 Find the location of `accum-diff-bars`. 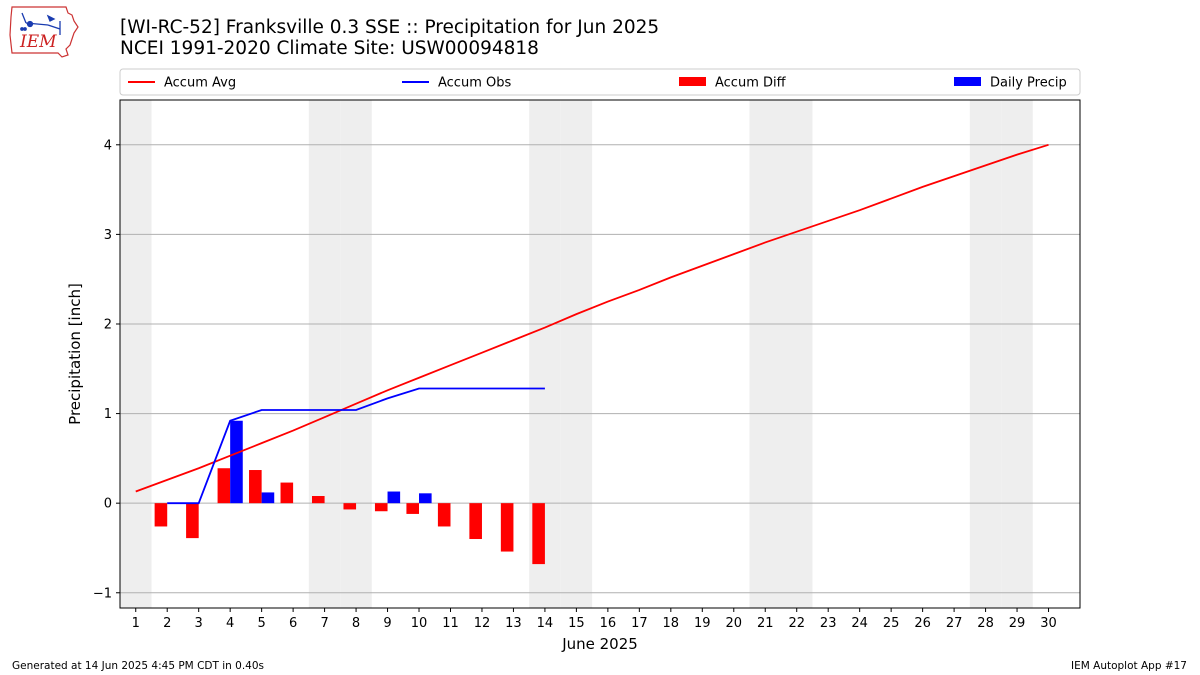

accum-diff-bars is located at coordinates (349, 516).